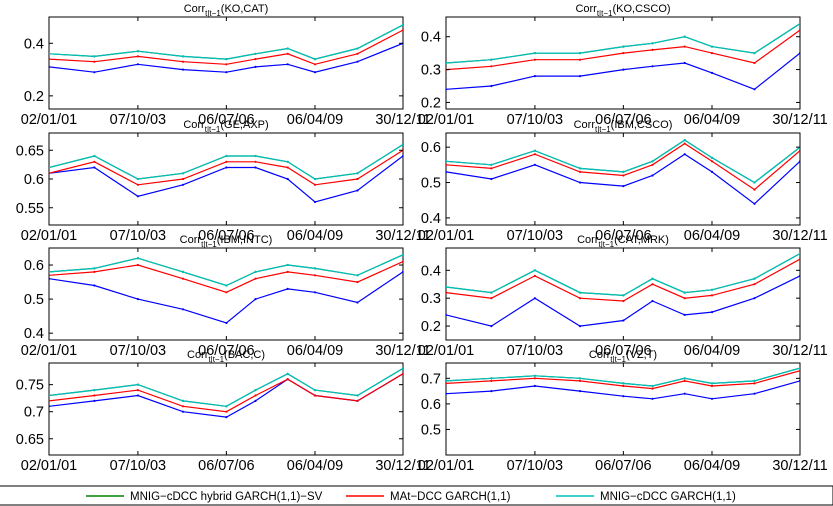 This screenshot has width=833, height=506. What do you see at coordinates (225, 126) in the screenshot?
I see `panel-title: Corrt|t−1(GE,AXP)` at bounding box center [225, 126].